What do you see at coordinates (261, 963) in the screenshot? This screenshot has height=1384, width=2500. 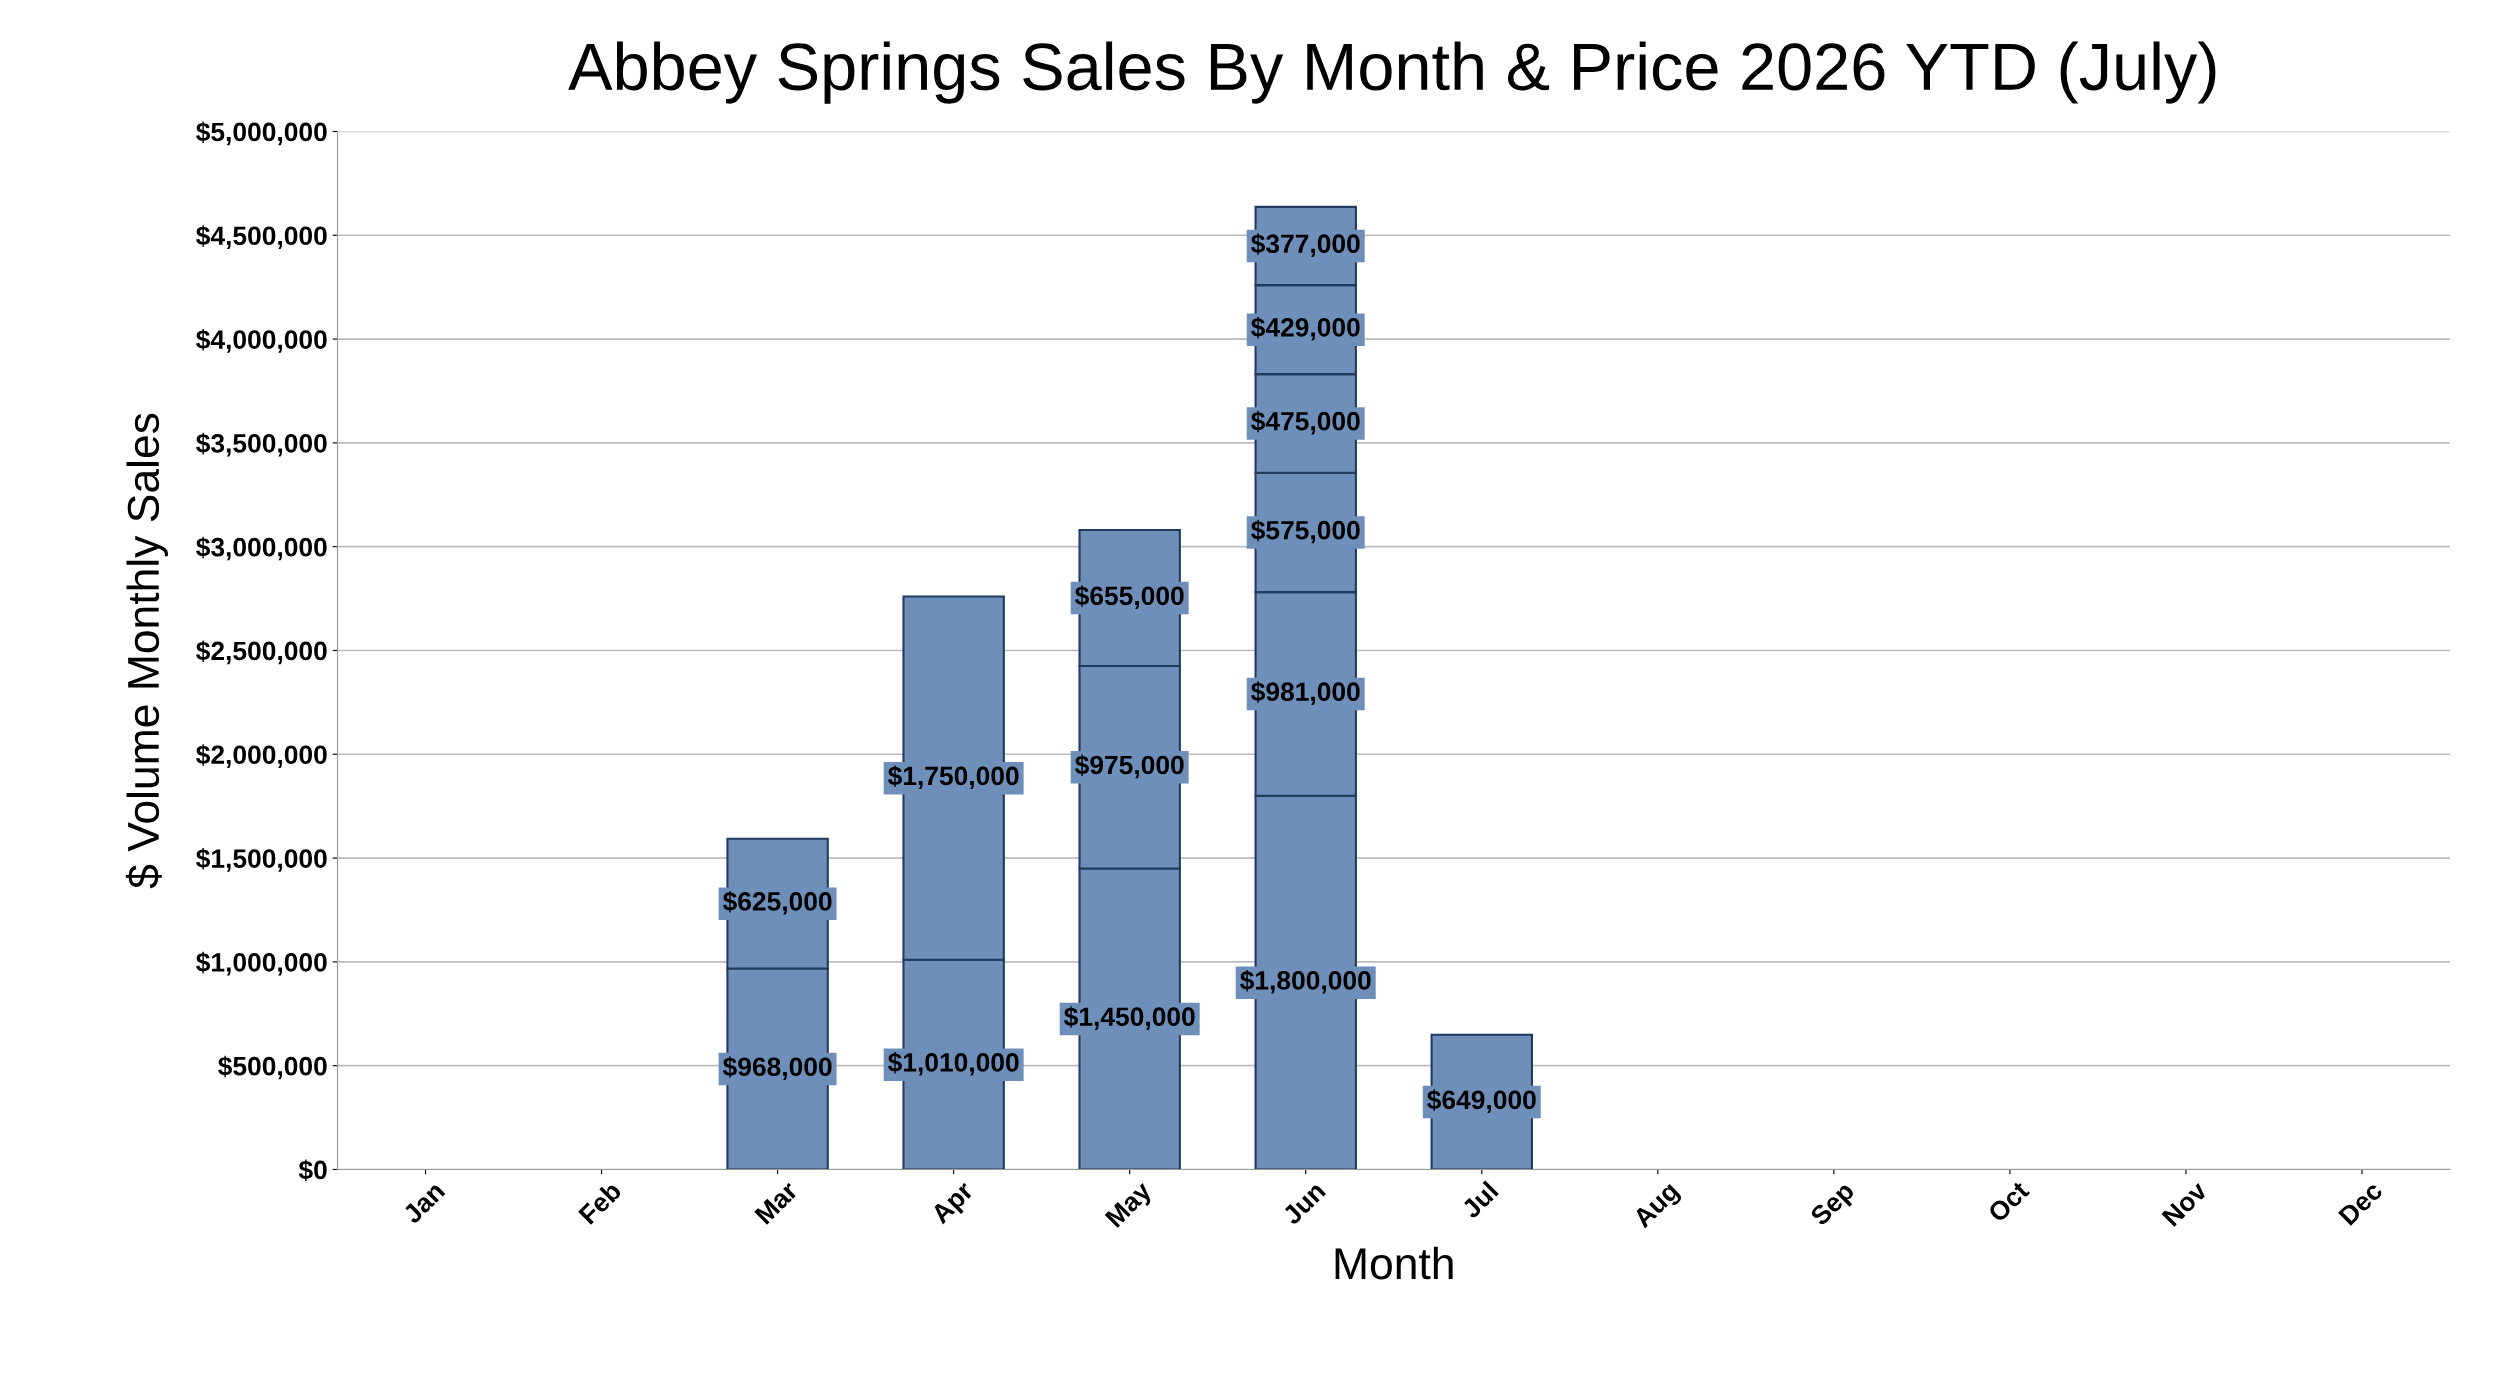 I see `y-tick-label: $1,000,000` at bounding box center [261, 963].